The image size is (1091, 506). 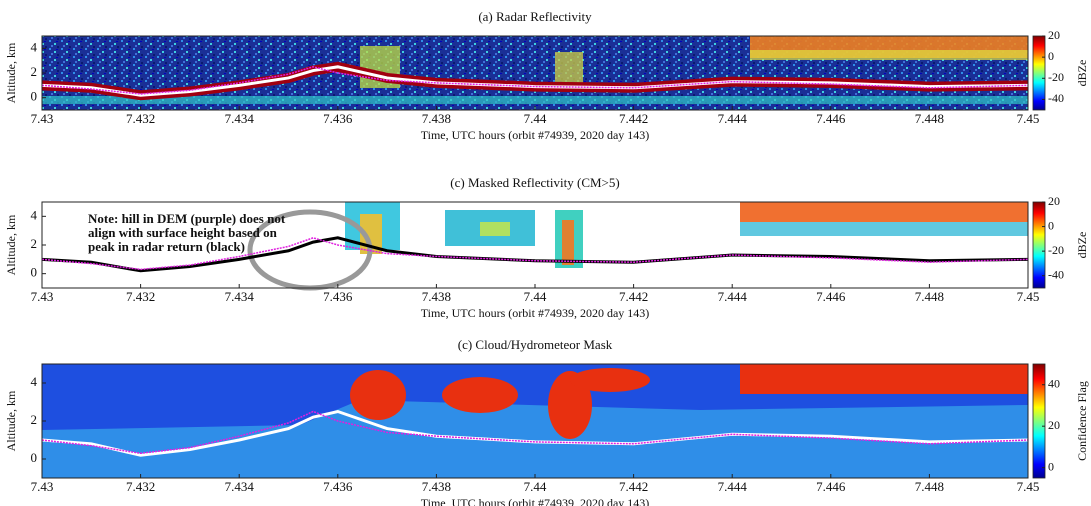 What do you see at coordinates (534, 182) in the screenshot?
I see `panel-title: (c) Masked Reflectivity (CM>5)` at bounding box center [534, 182].